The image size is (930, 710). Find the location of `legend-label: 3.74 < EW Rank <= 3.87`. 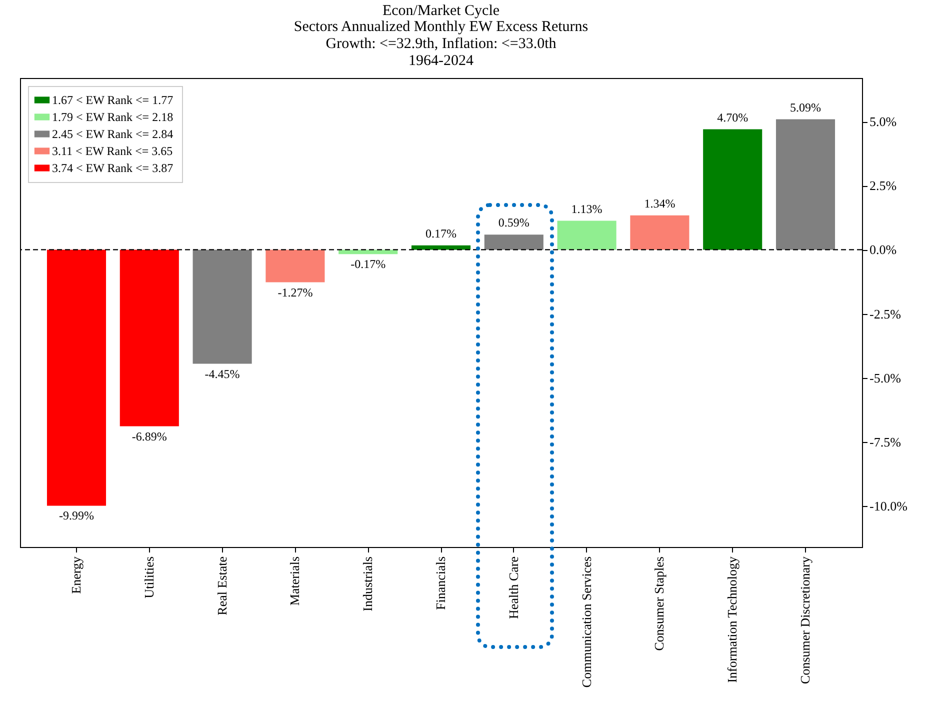

legend-label: 3.74 < EW Rank <= 3.87 is located at coordinates (113, 168).